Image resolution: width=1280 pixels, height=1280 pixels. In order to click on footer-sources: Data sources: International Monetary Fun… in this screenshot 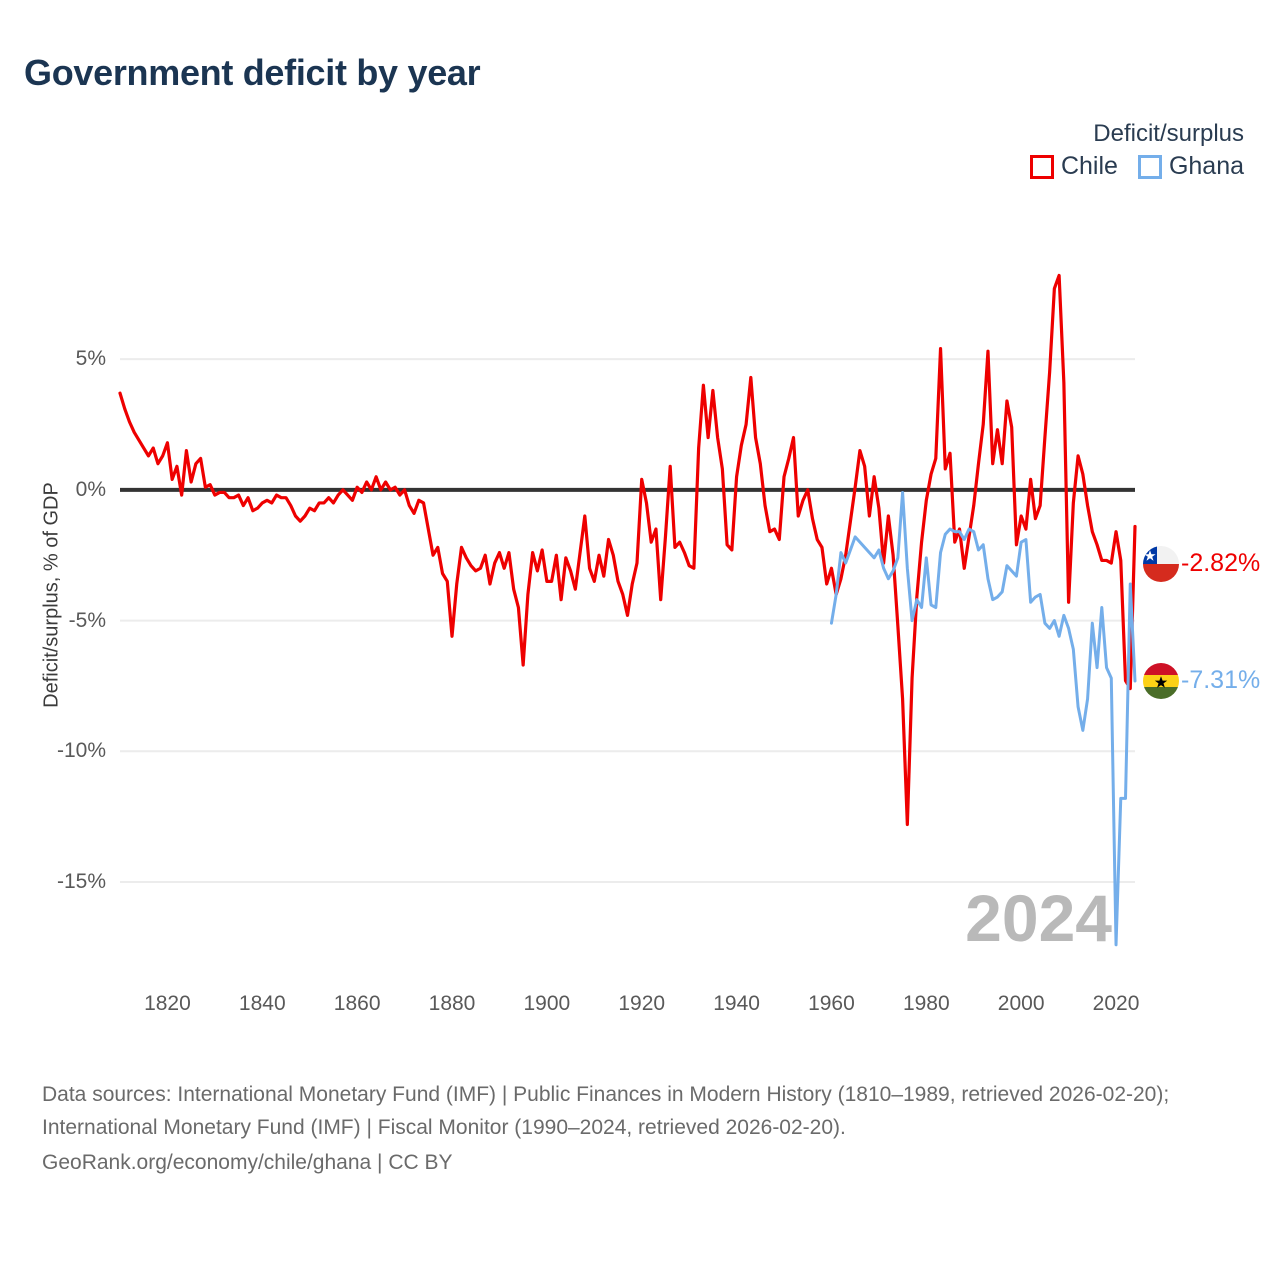, I will do `click(606, 1111)`.